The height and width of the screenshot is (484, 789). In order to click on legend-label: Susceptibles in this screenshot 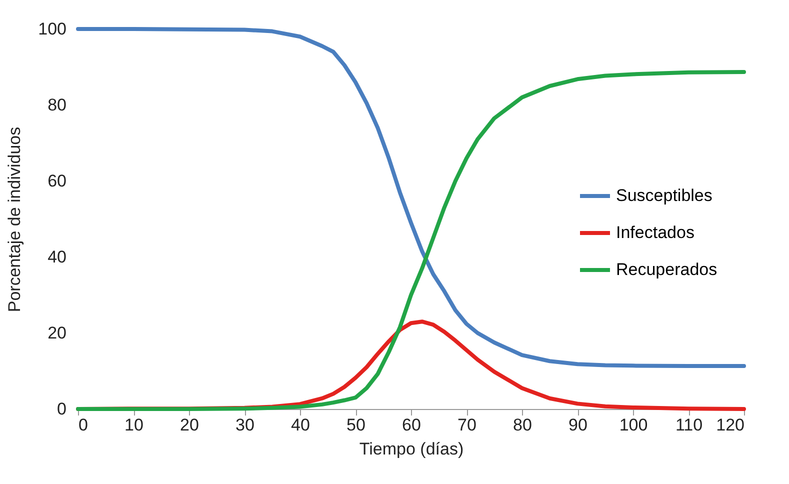, I will do `click(664, 195)`.